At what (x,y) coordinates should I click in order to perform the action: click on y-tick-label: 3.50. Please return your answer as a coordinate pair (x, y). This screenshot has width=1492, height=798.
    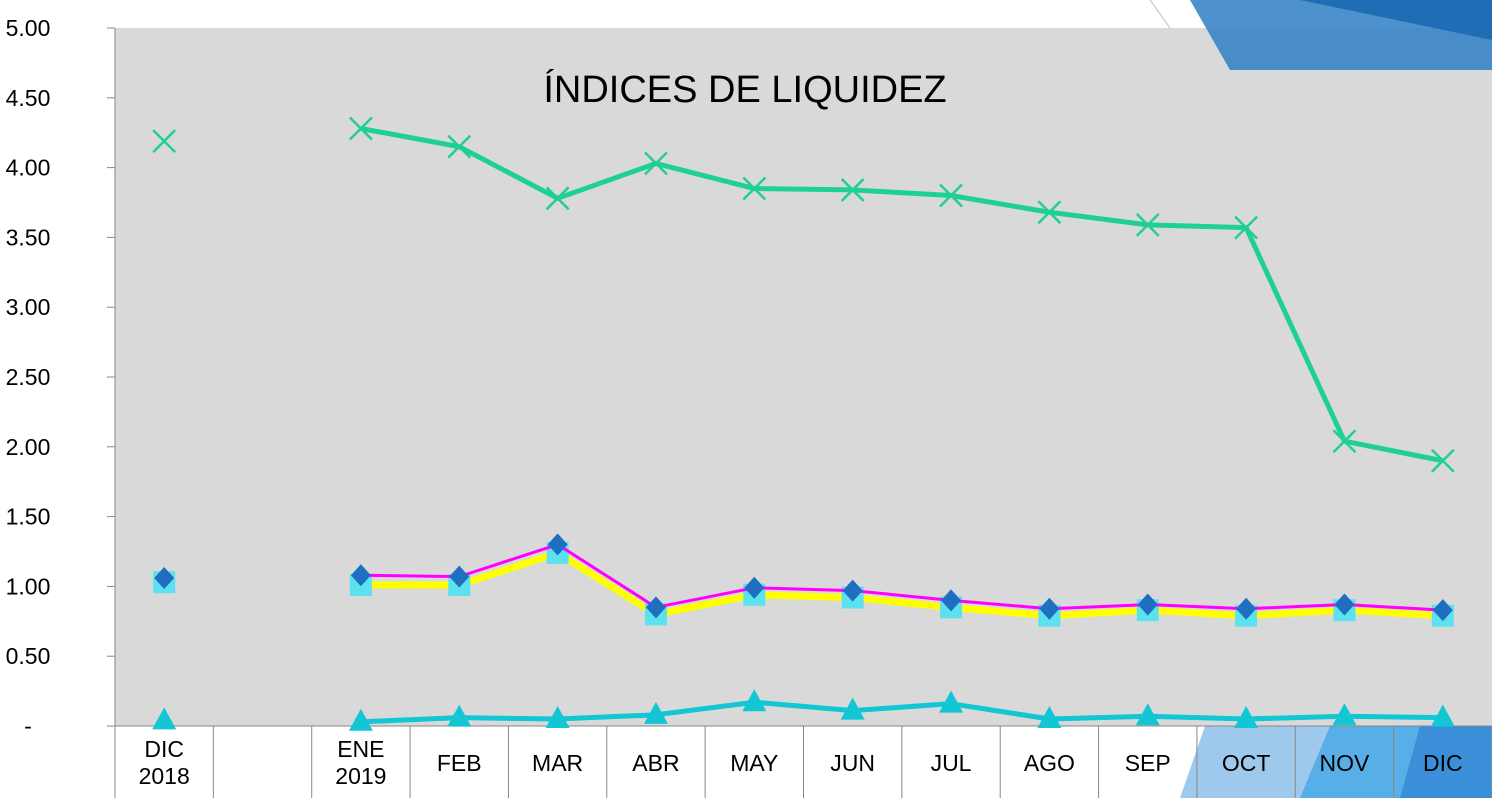
    Looking at the image, I should click on (28, 237).